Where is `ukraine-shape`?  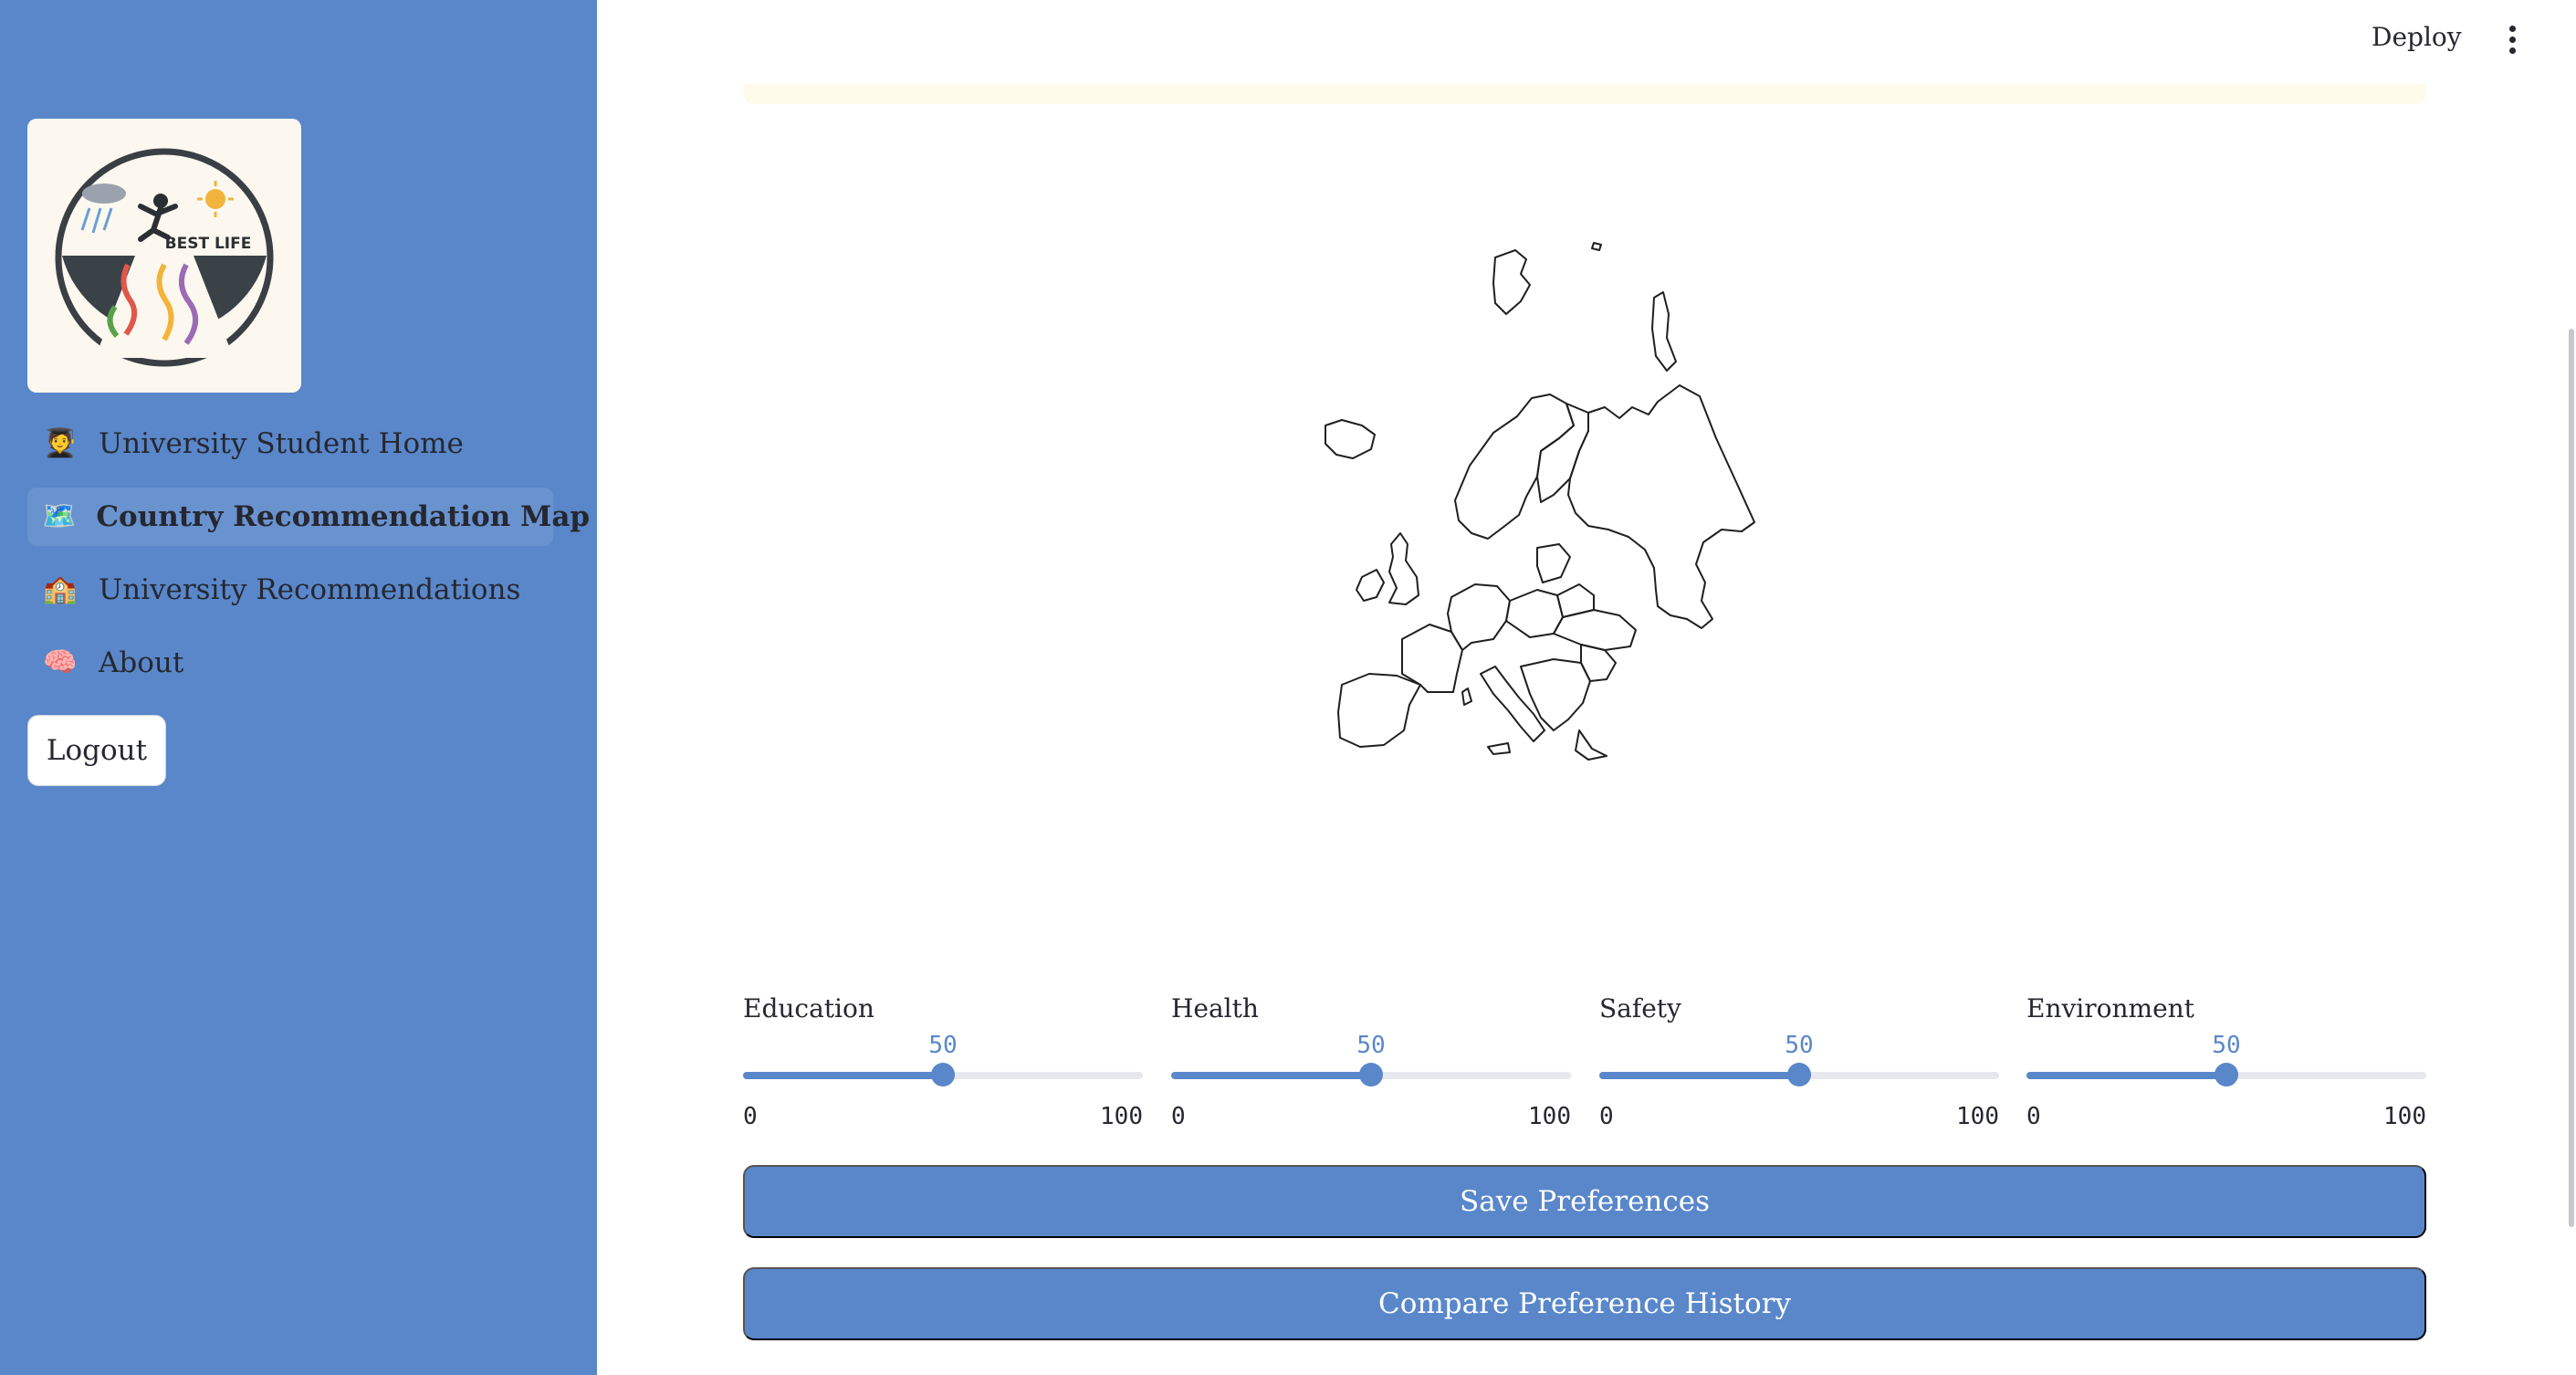
ukraine-shape is located at coordinates (1595, 630).